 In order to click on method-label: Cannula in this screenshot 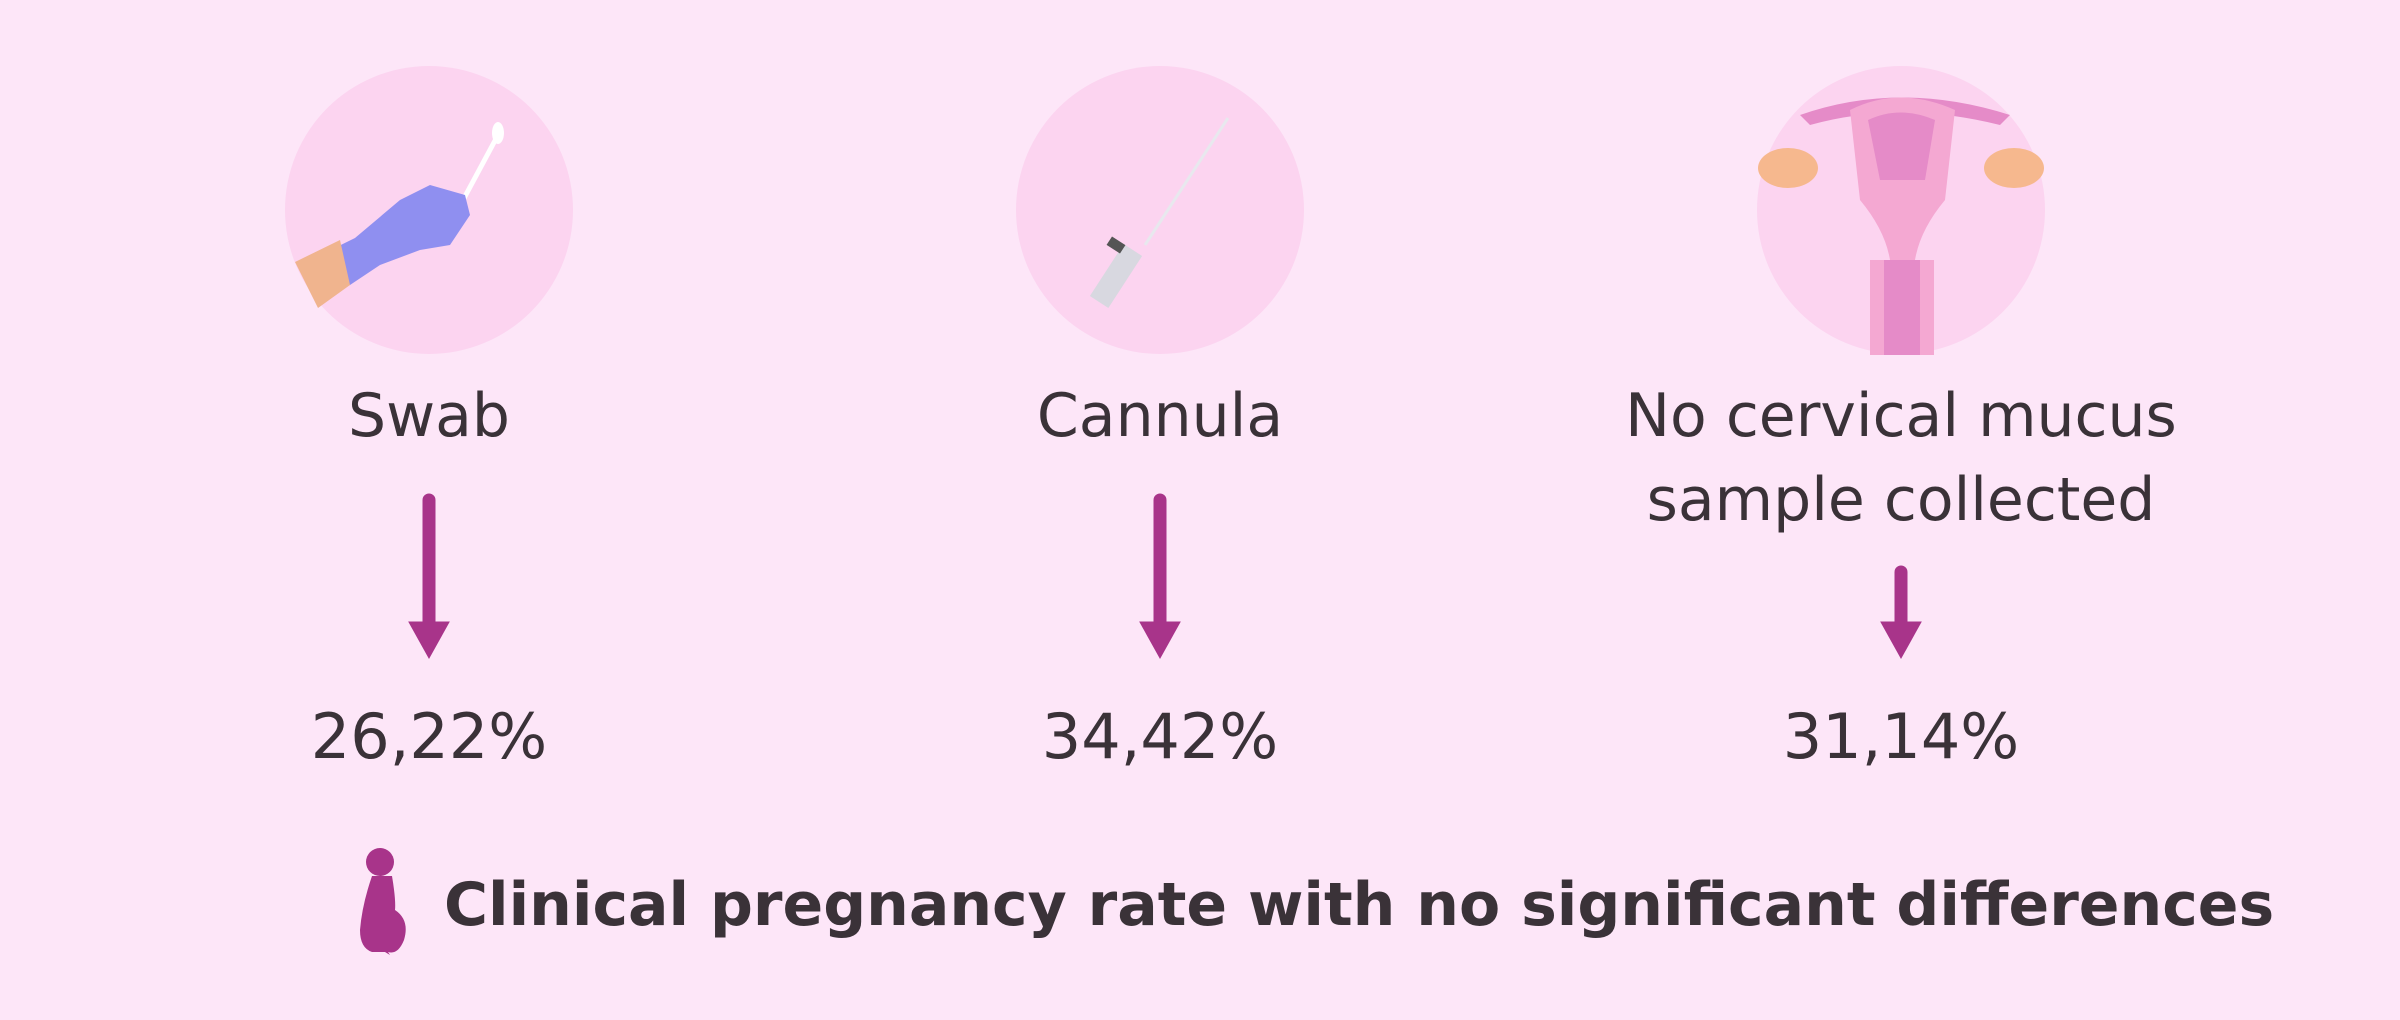, I will do `click(1160, 416)`.